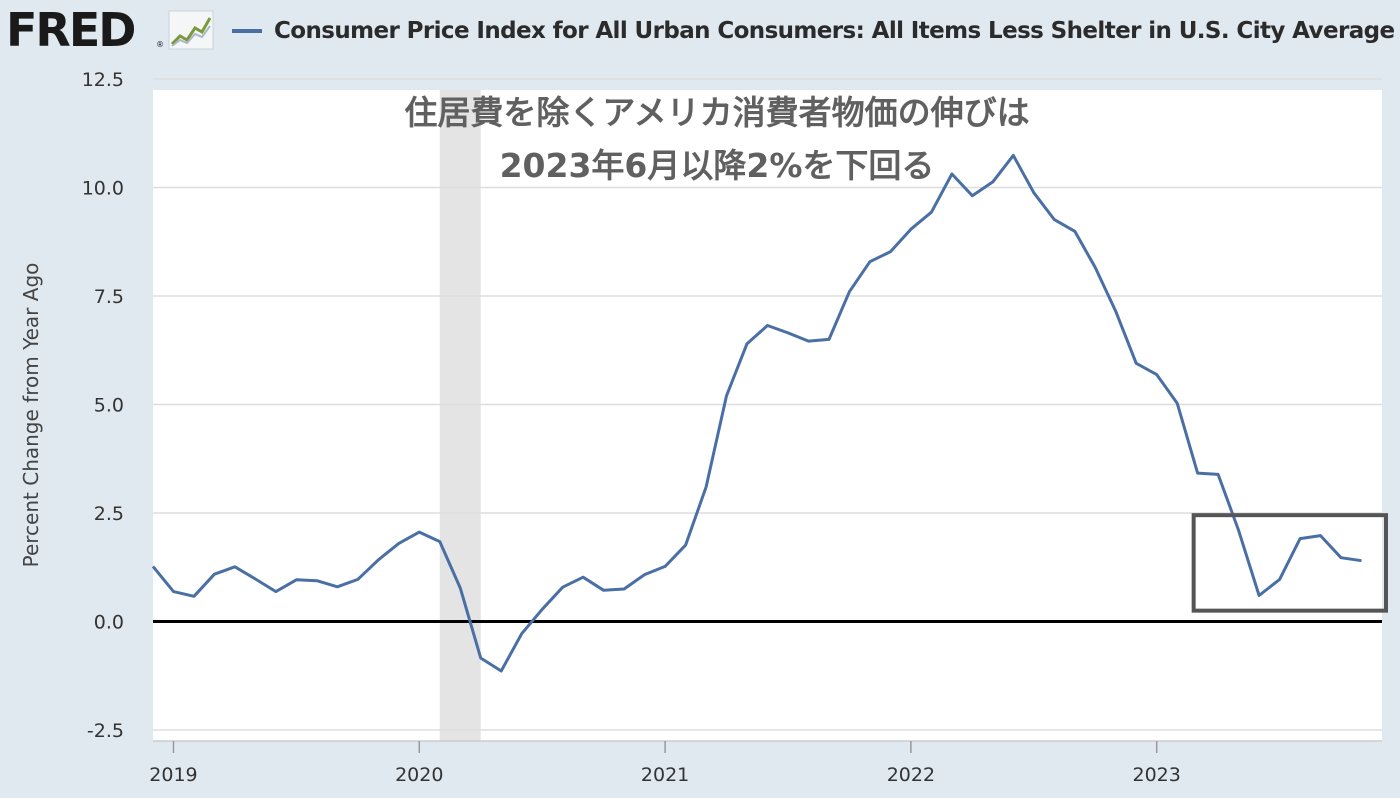  What do you see at coordinates (31, 415) in the screenshot?
I see `y-axis-title: Percent Change from Year Ago` at bounding box center [31, 415].